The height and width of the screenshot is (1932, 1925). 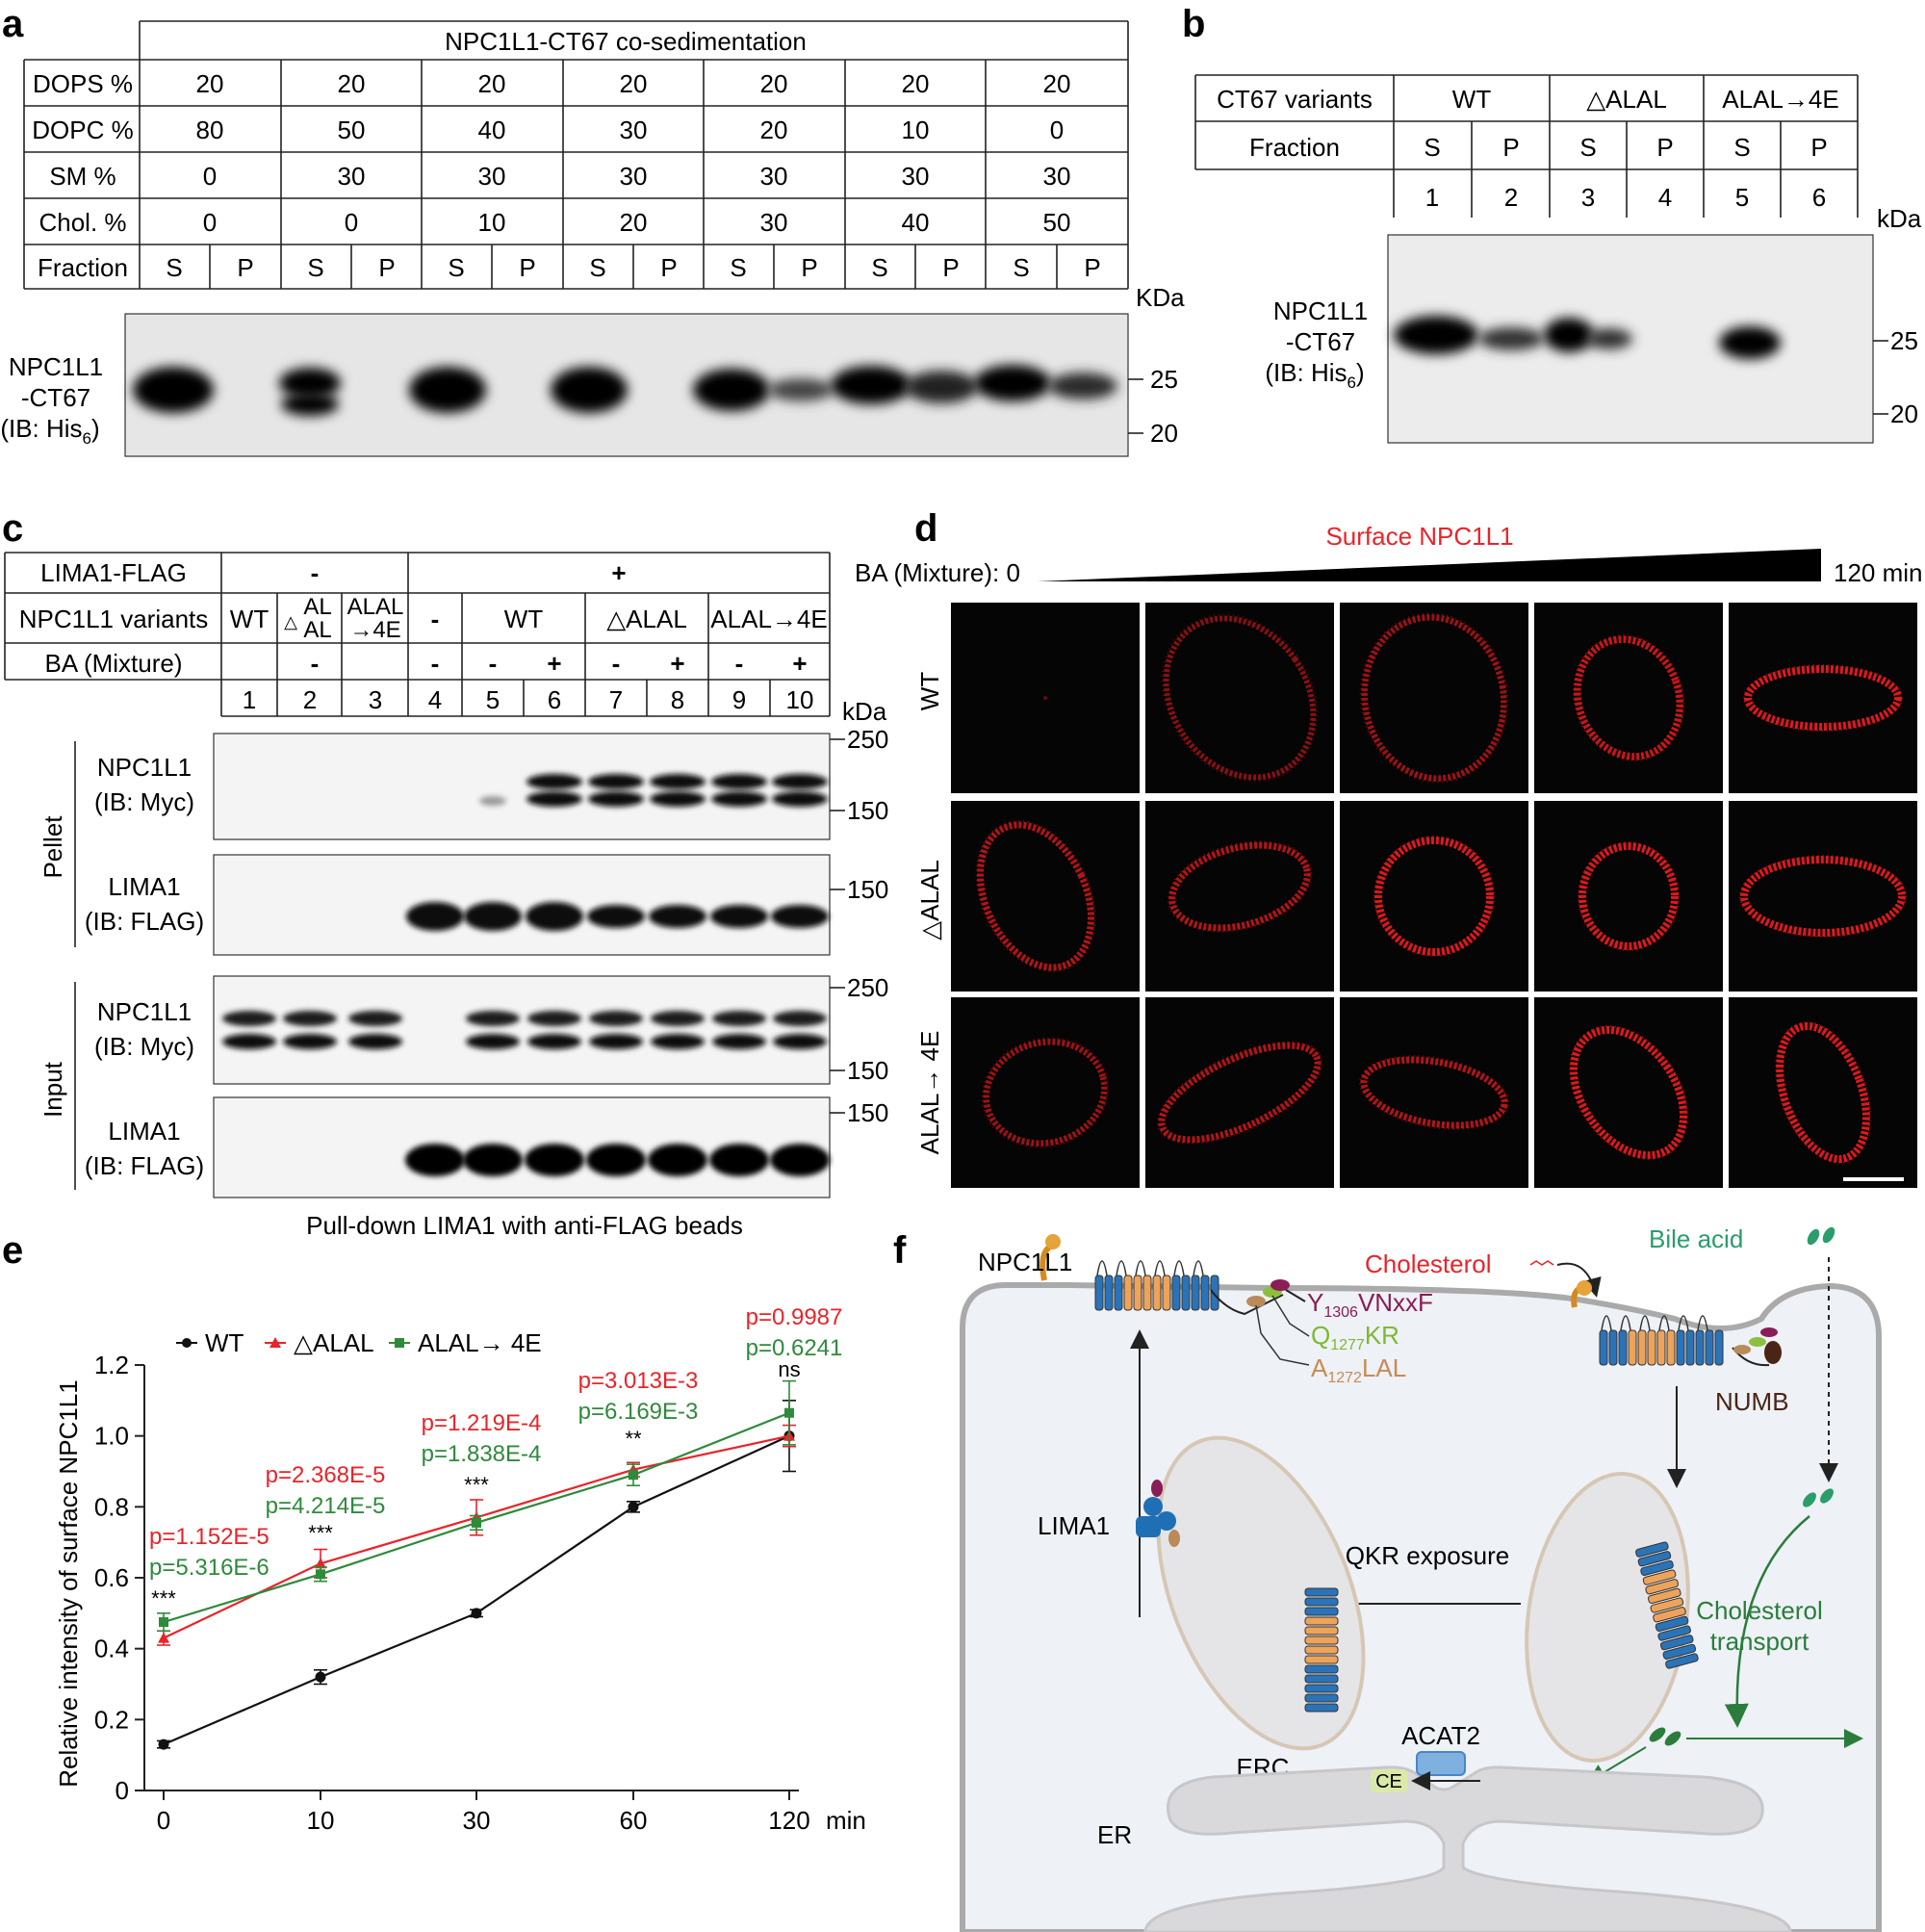 What do you see at coordinates (492, 83) in the screenshot?
I see `table-cell: 20` at bounding box center [492, 83].